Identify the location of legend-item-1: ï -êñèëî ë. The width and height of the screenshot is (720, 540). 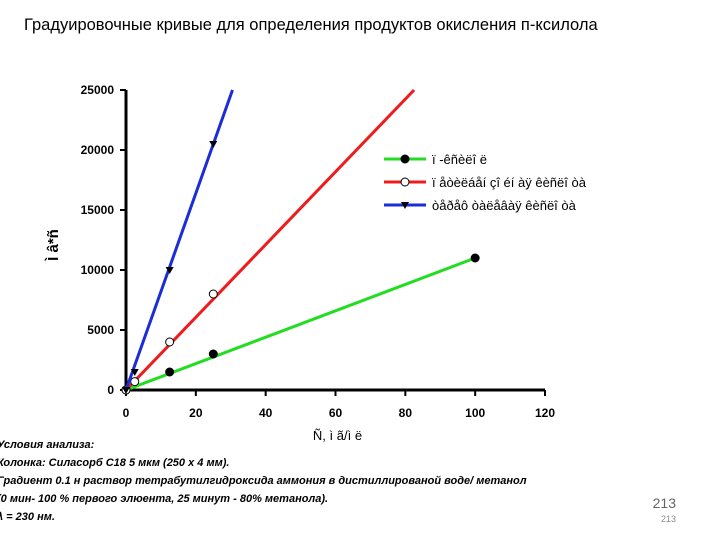
(435, 159).